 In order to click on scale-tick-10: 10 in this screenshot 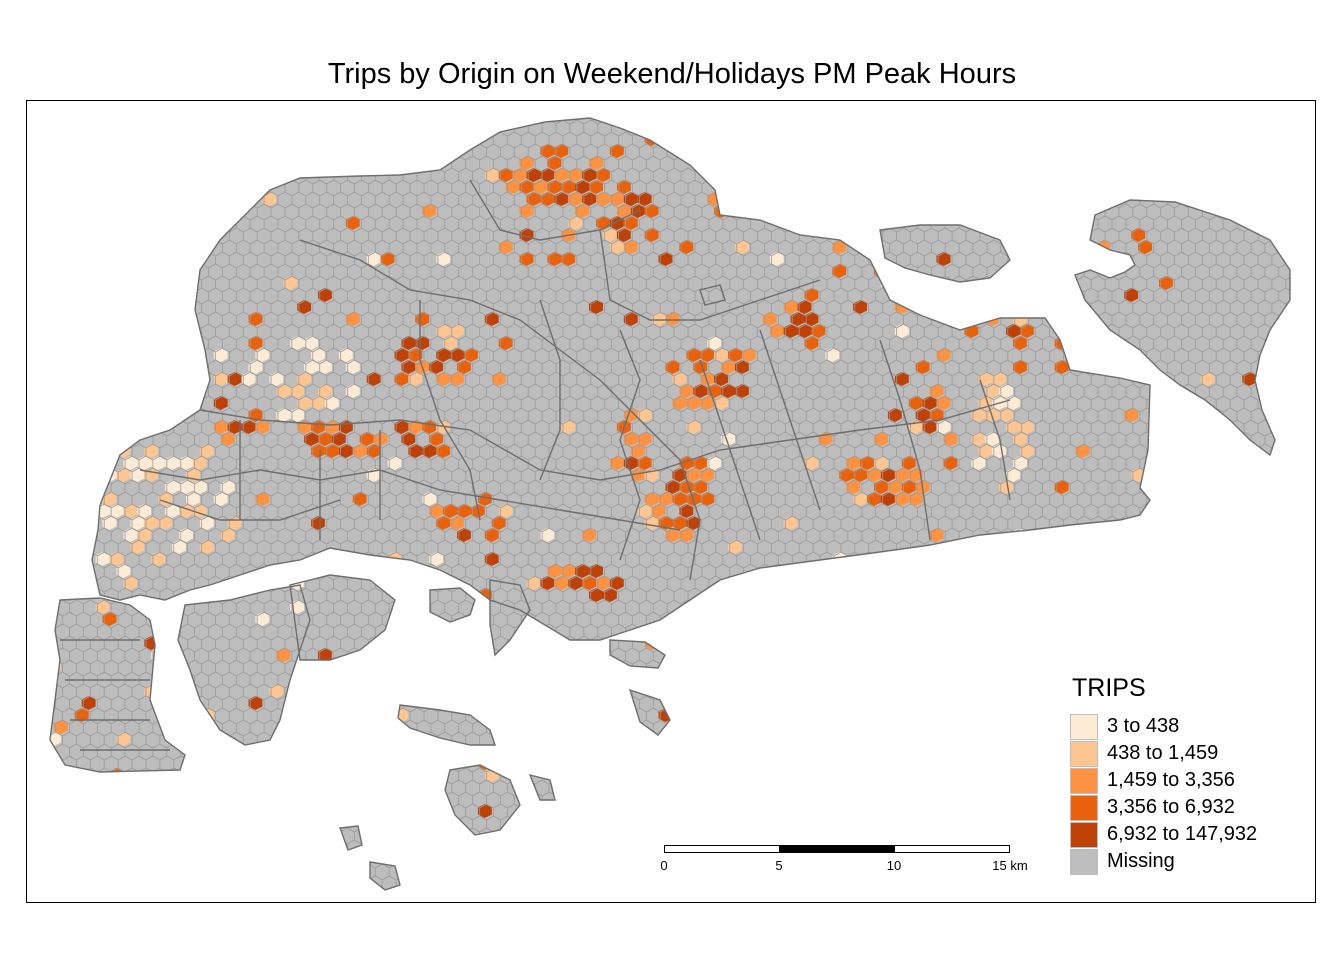, I will do `click(894, 865)`.